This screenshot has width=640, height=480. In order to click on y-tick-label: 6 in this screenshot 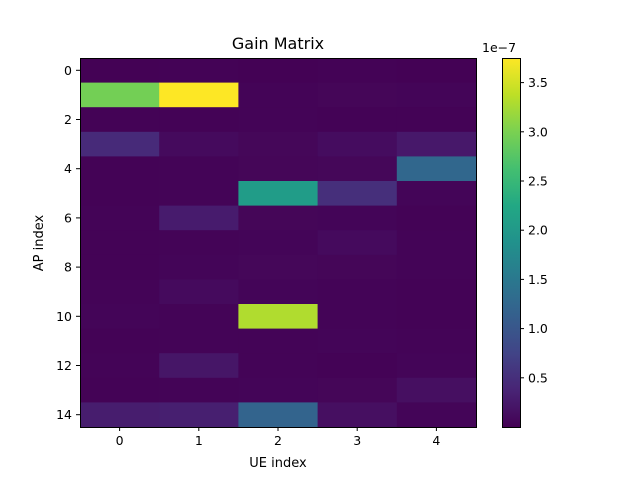, I will do `click(68, 217)`.